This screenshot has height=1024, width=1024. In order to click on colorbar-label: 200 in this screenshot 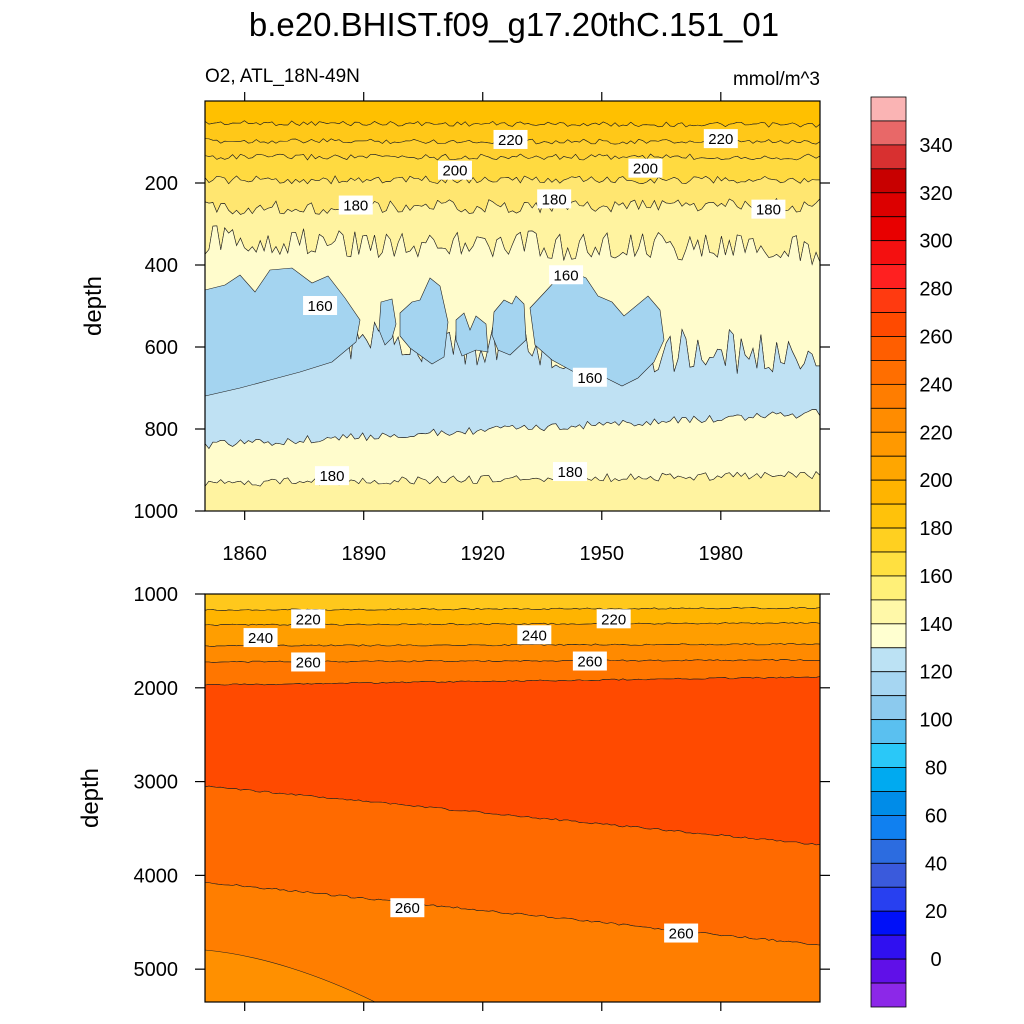, I will do `click(935, 481)`.